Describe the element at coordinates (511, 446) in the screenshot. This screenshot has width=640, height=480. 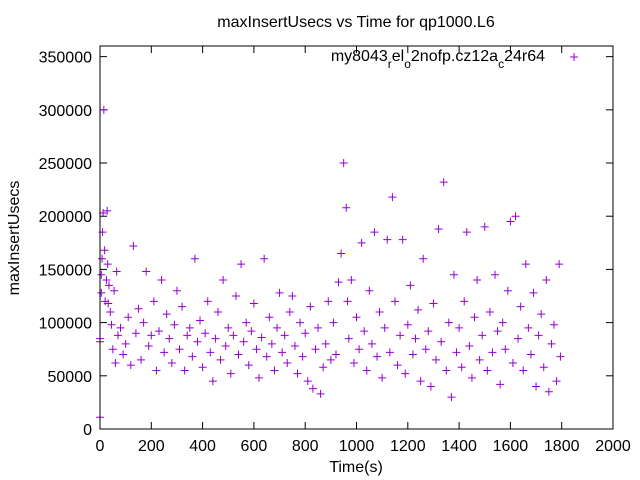
I see `x-tick-label: 1600` at that location.